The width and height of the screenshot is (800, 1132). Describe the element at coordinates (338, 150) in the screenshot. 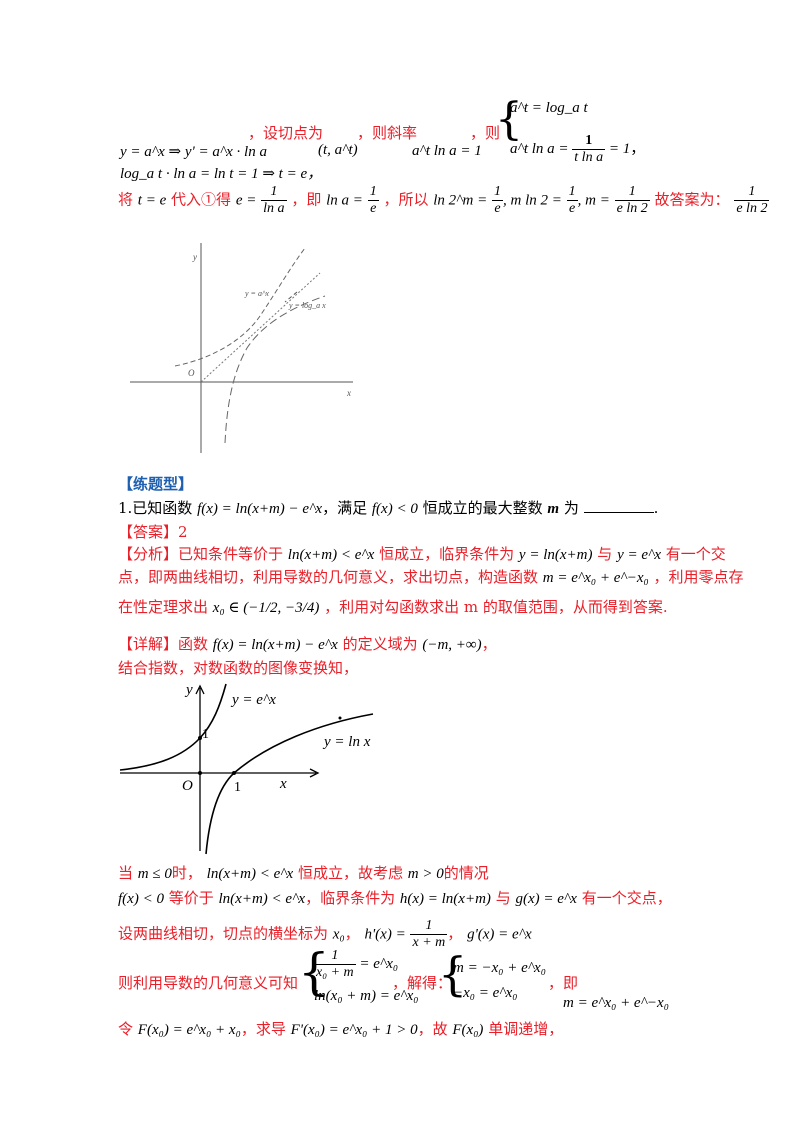

I see `tangent-point: (t, a^t)` at that location.